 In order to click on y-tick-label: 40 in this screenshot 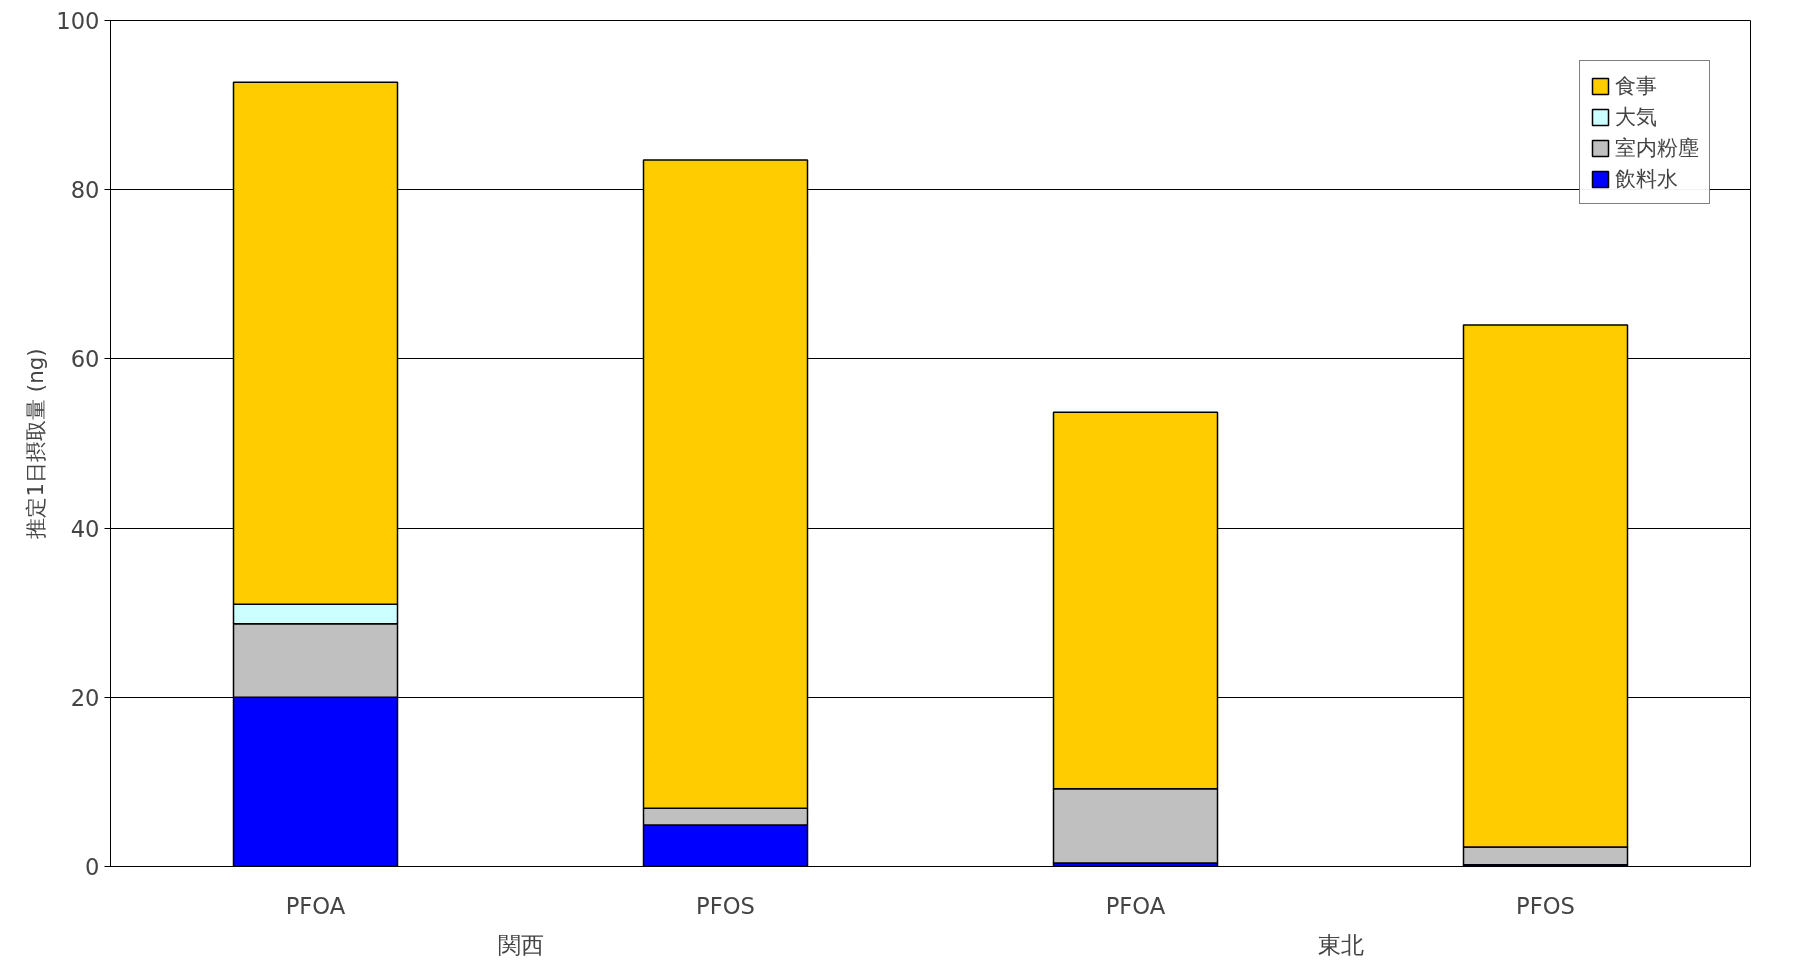, I will do `click(85, 528)`.